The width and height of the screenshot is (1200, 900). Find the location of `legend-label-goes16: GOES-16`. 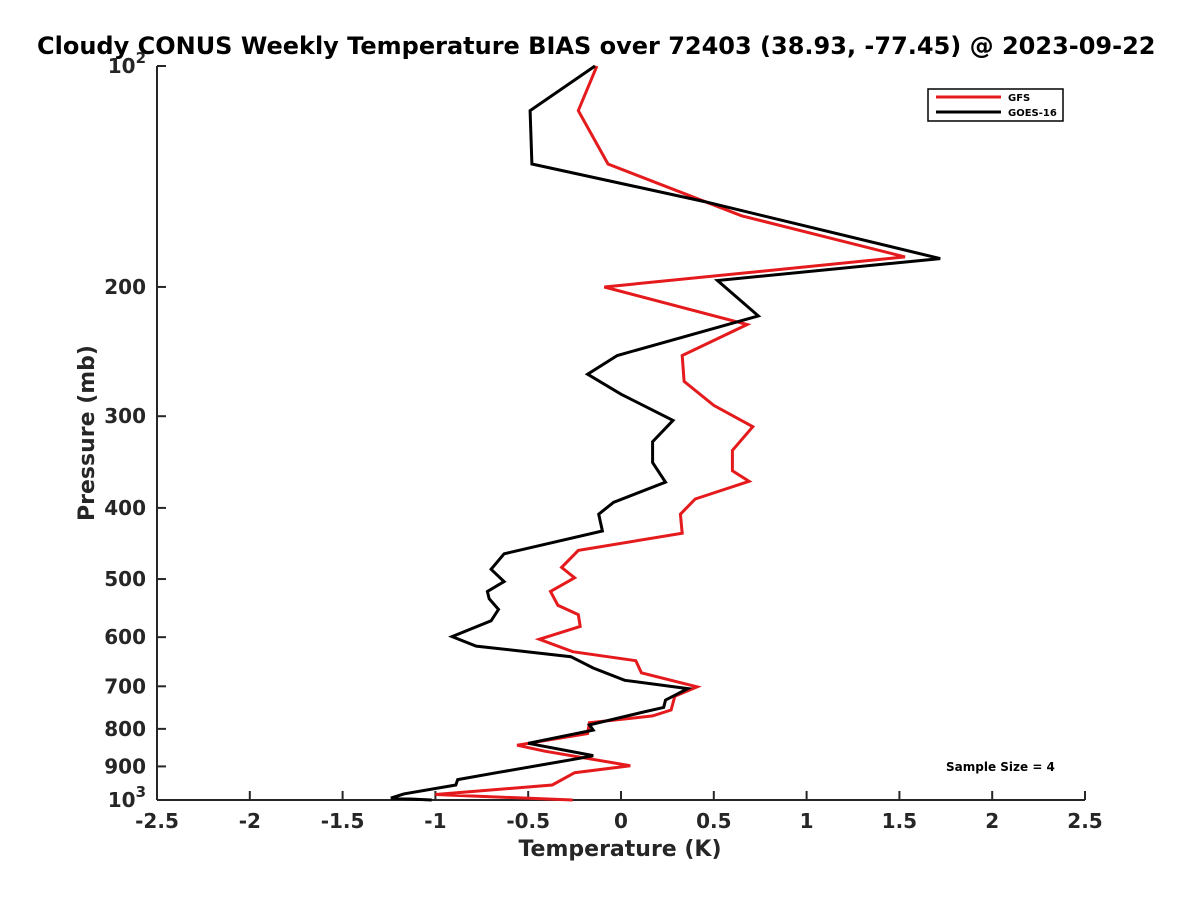

legend-label-goes16: GOES-16 is located at coordinates (1032, 113).